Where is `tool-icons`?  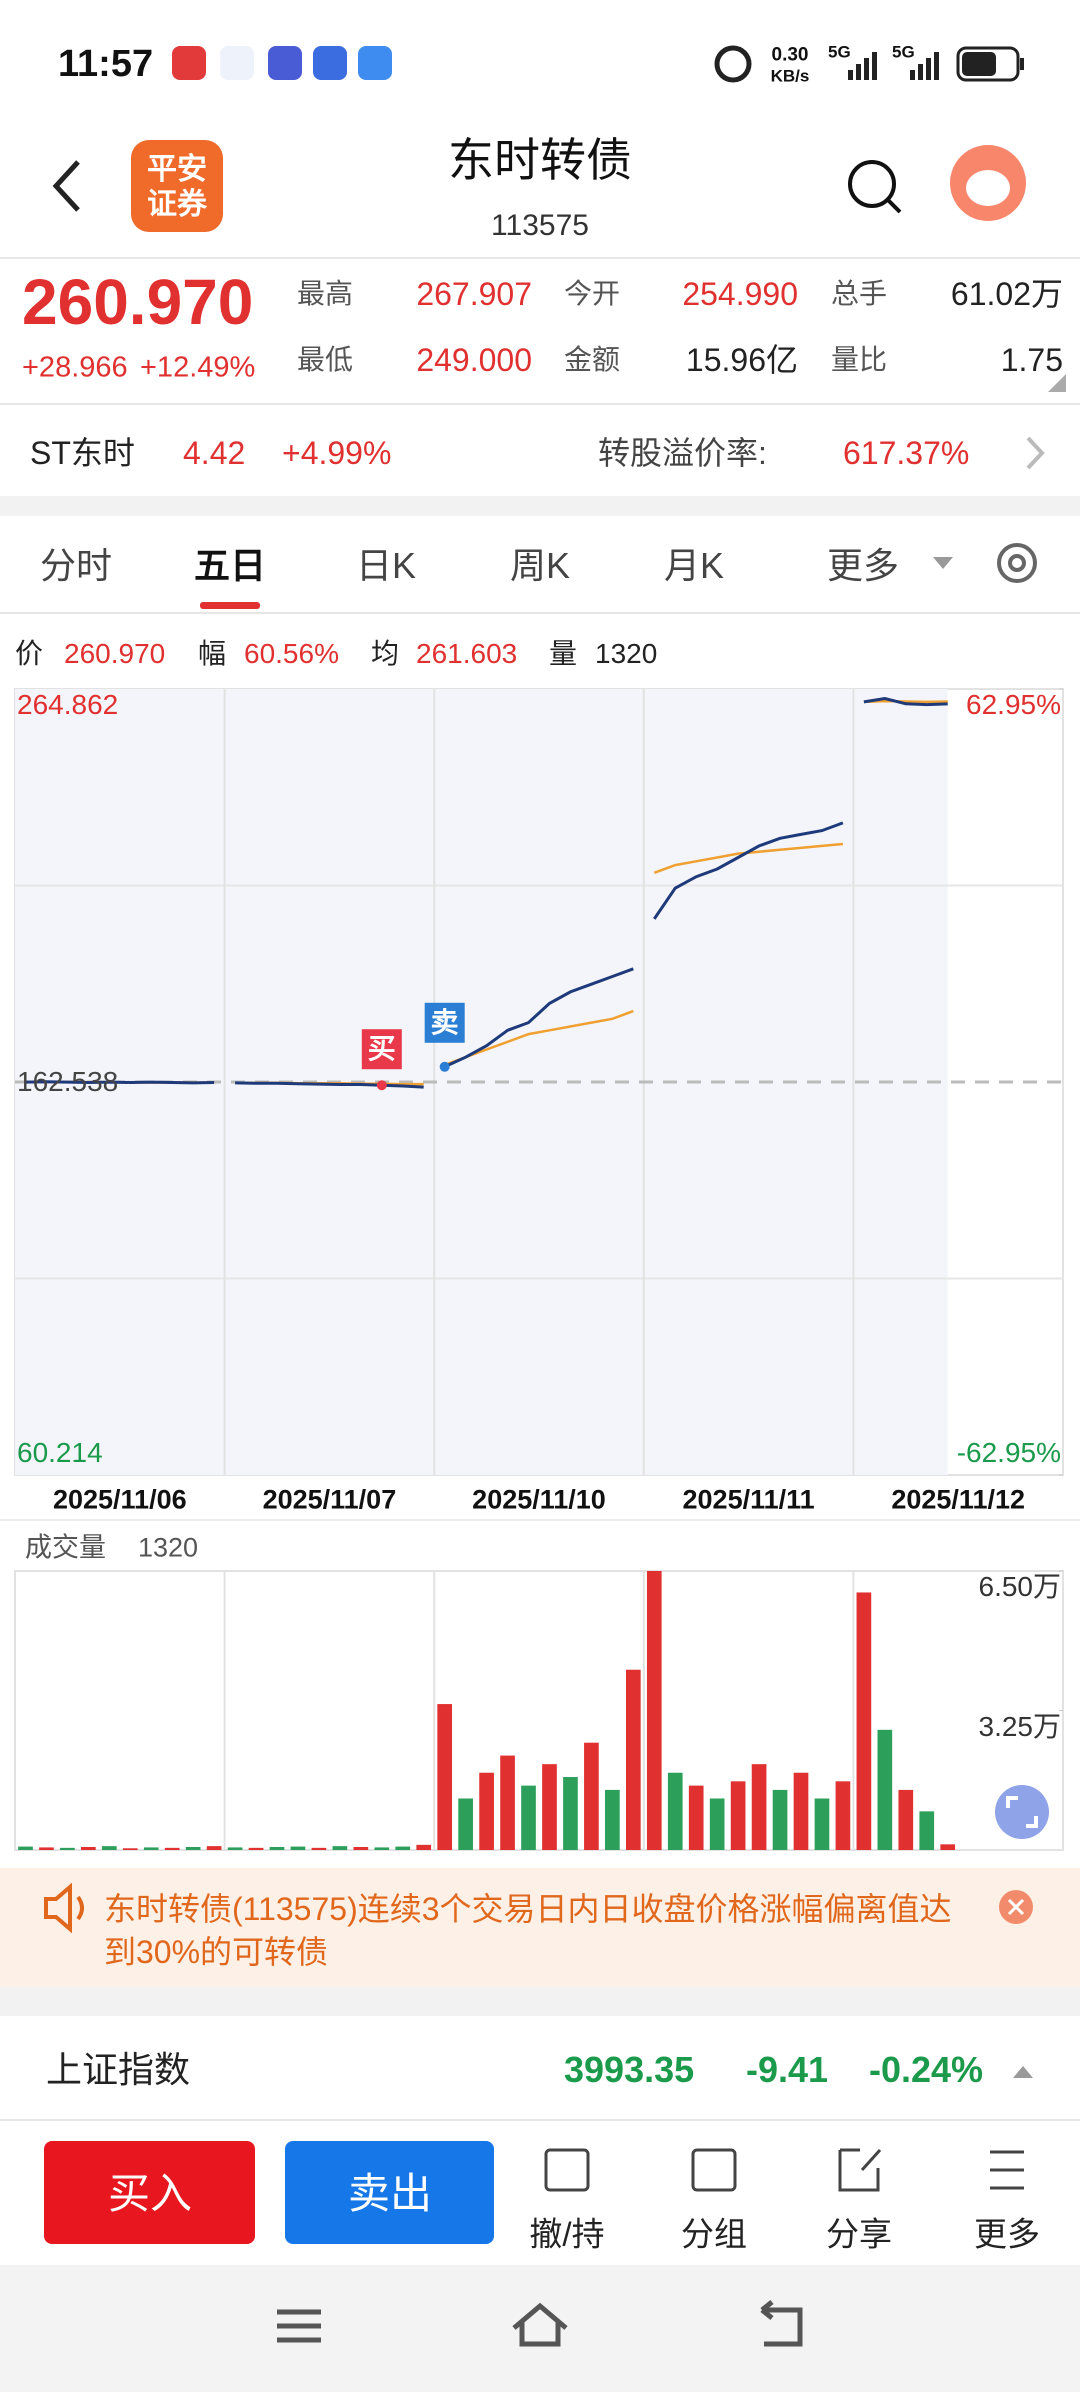 tool-icons is located at coordinates (784, 2170).